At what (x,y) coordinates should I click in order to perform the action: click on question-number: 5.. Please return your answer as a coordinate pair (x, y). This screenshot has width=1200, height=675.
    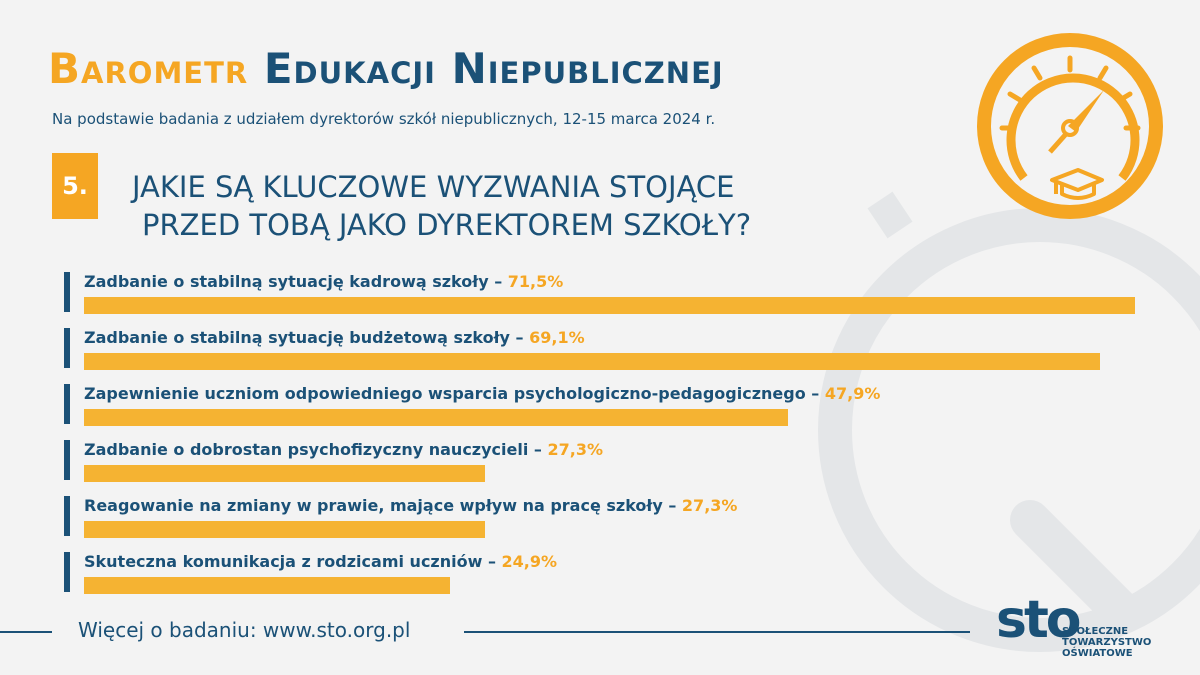
    Looking at the image, I should click on (75, 186).